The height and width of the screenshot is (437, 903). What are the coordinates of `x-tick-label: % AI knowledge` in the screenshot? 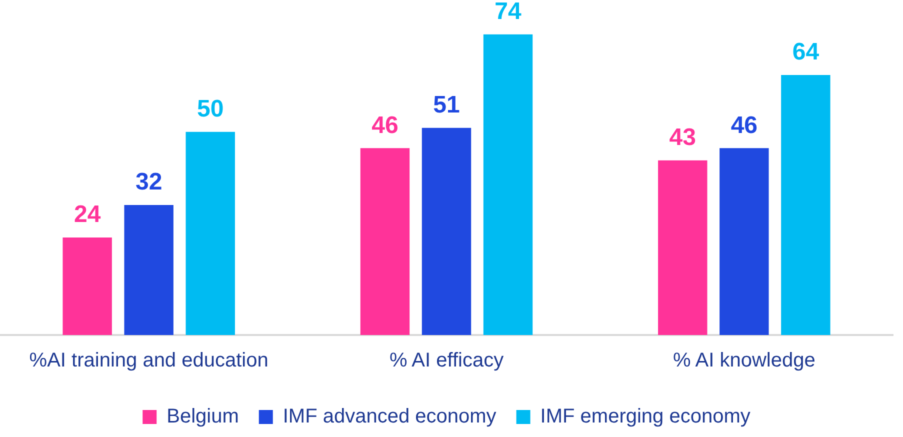 It's located at (744, 361).